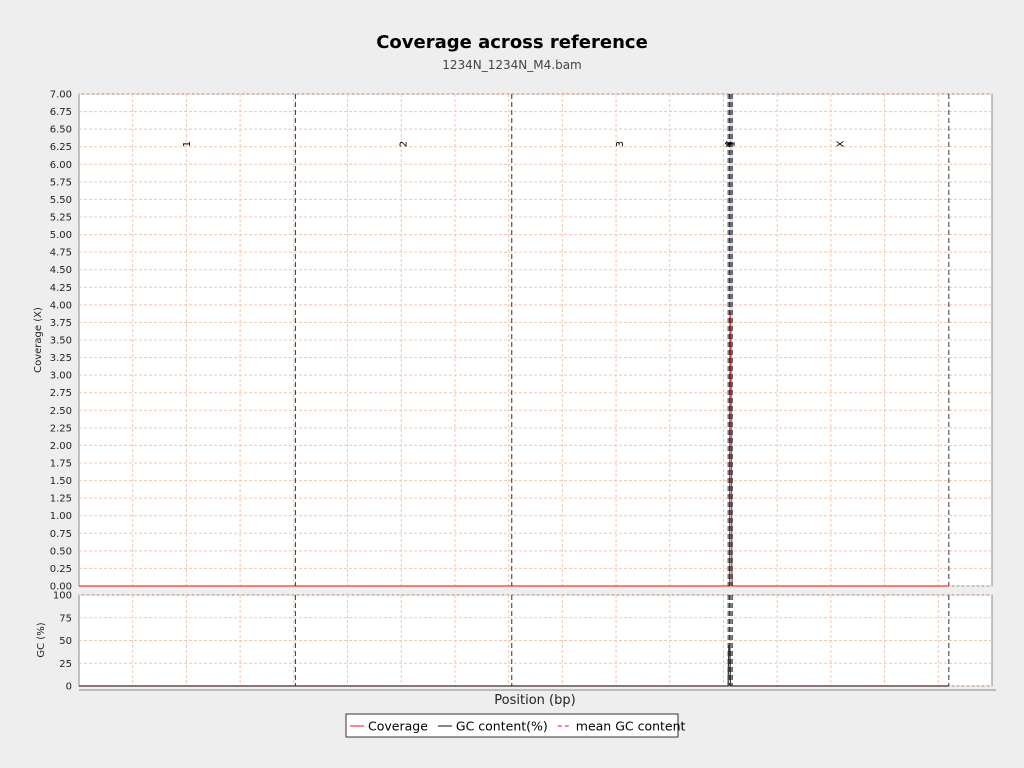  Describe the element at coordinates (61, 200) in the screenshot. I see `coverage-tick-label: 5.50` at that location.